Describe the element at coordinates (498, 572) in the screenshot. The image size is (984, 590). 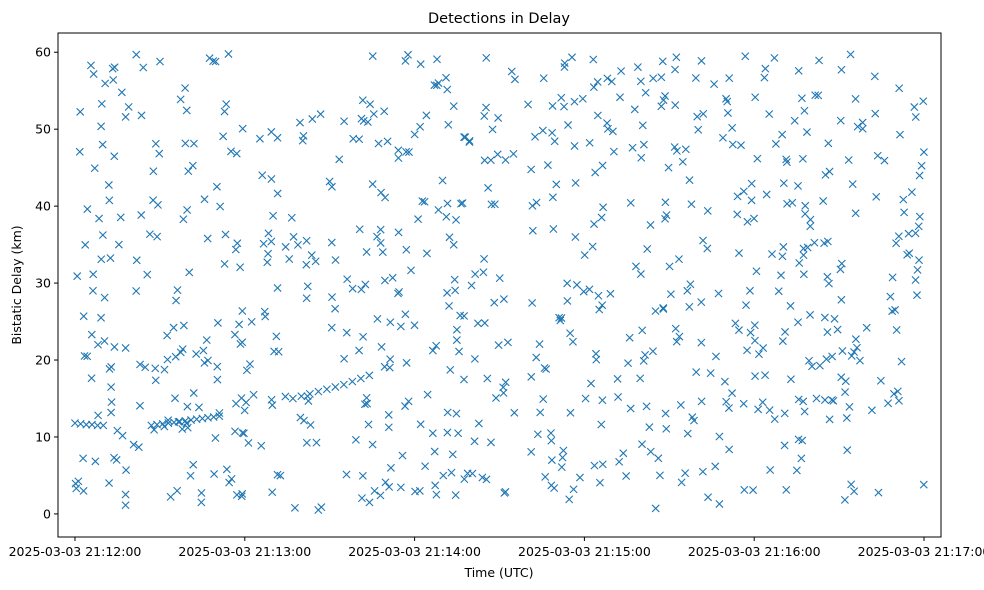
I see `x-axis-label: Time (UTC)` at that location.